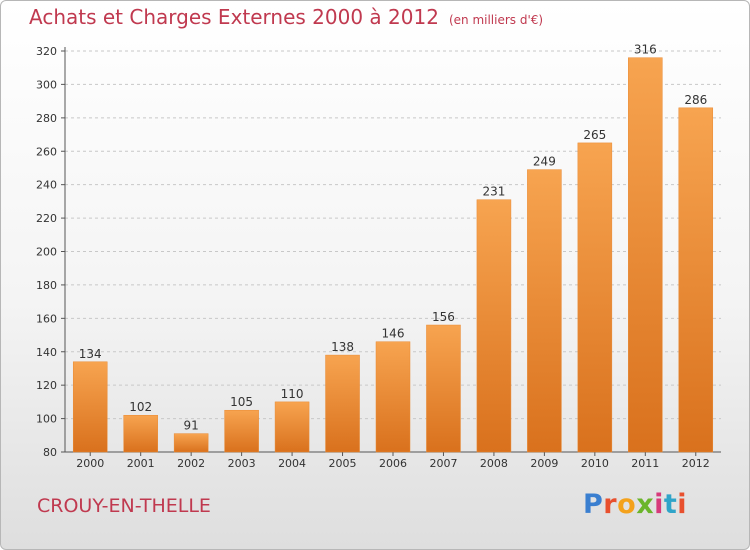 This screenshot has height=550, width=750. Describe the element at coordinates (234, 17) in the screenshot. I see `chart-title-text: Achats et Charges Externes 2000 à 2012` at that location.